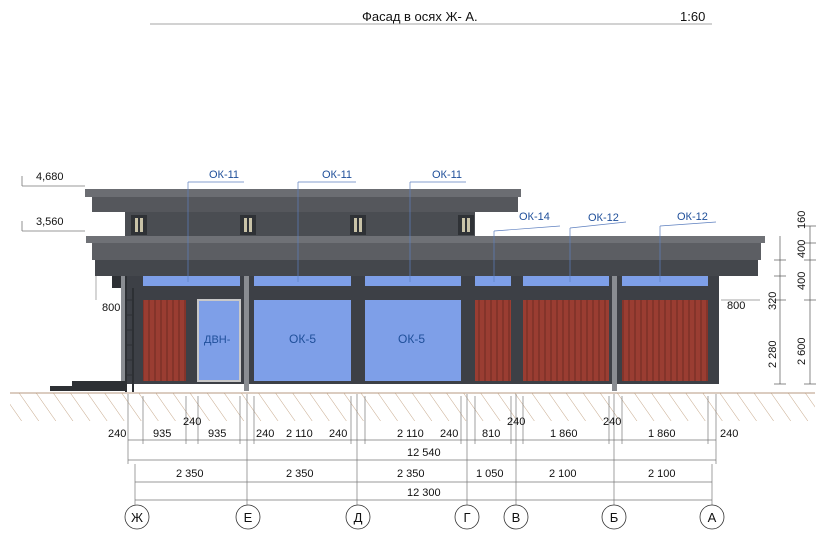 This screenshot has height=555, width=825. I want to click on vdim-2600: 2 600, so click(802, 351).